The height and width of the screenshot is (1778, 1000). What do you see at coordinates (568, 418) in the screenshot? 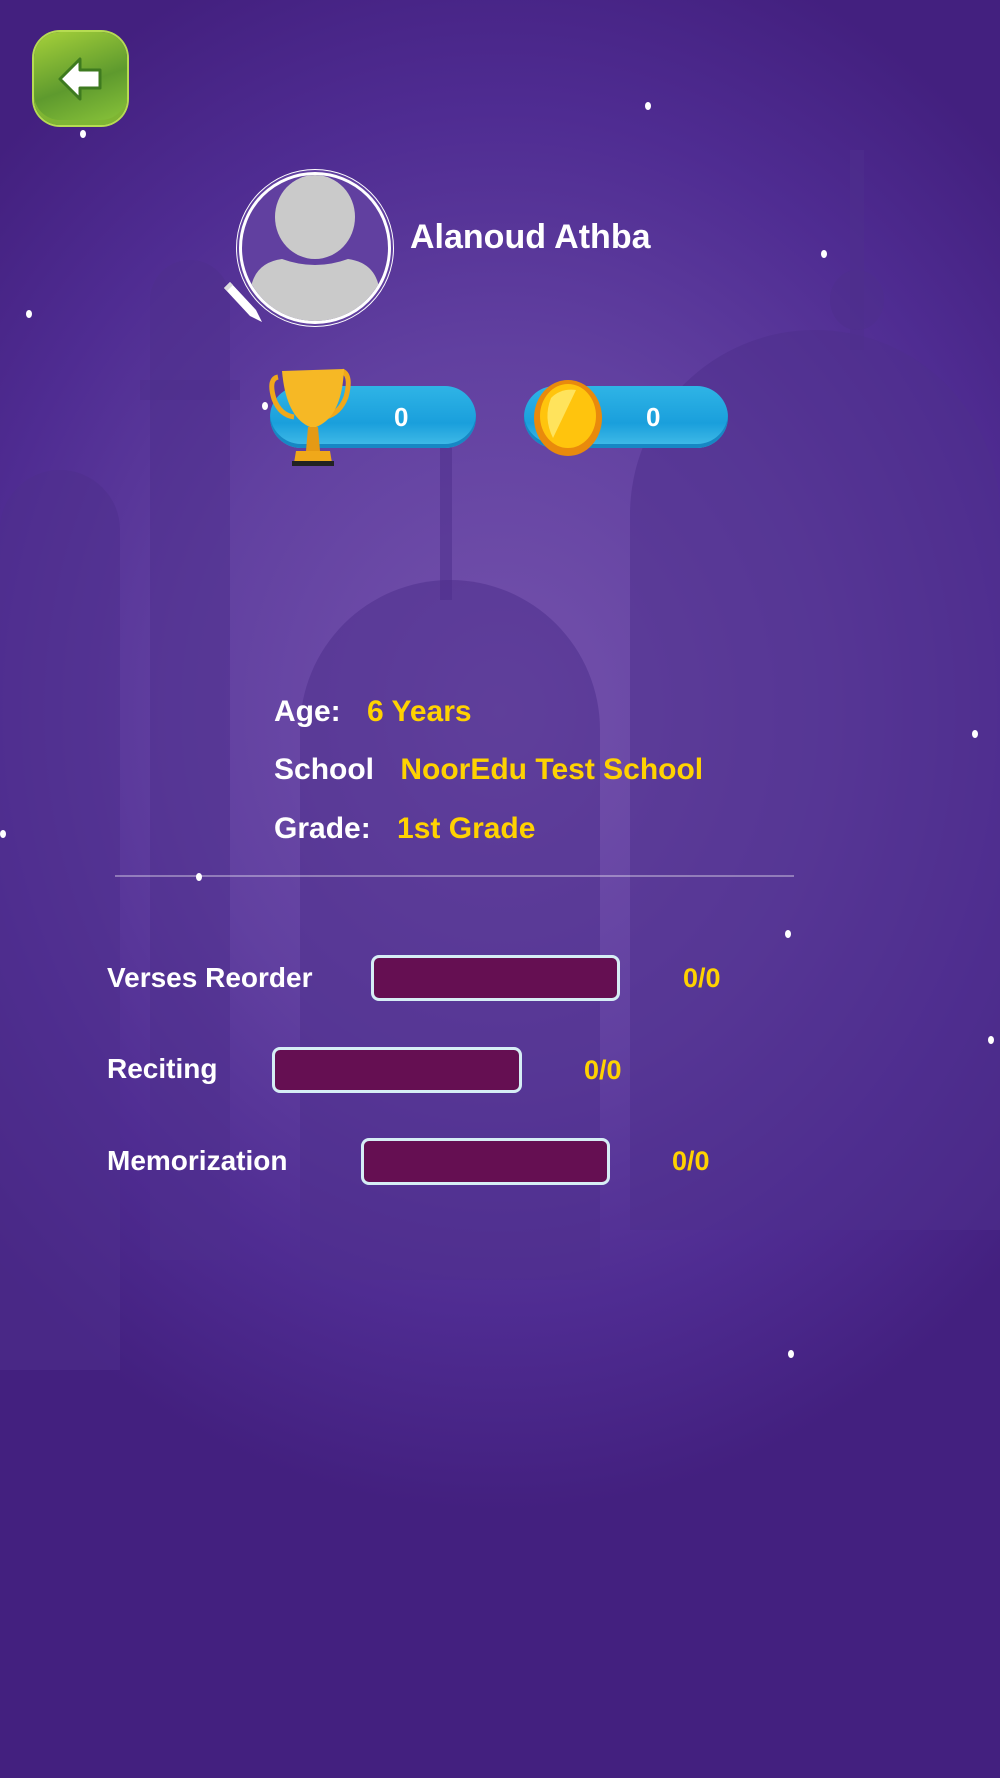
I see `coin-icon` at bounding box center [568, 418].